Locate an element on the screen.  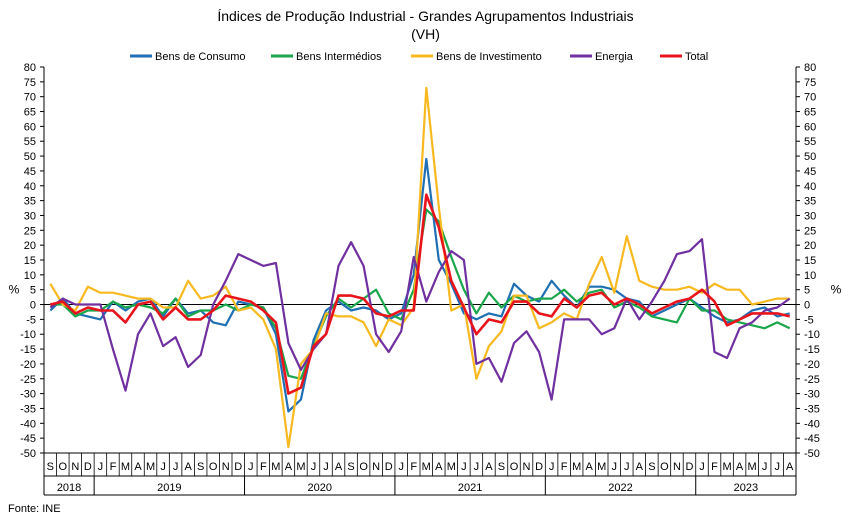
legend-label: Bens Intermédios is located at coordinates (339, 57).